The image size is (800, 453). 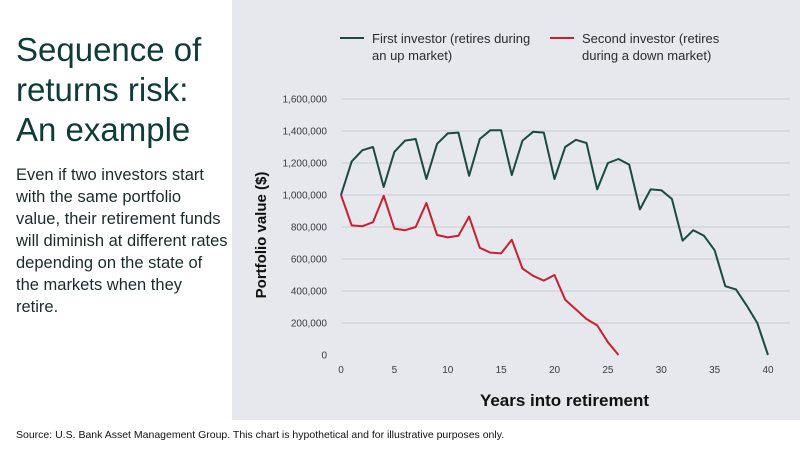 I want to click on y-tick-label: 400,000, so click(x=309, y=292).